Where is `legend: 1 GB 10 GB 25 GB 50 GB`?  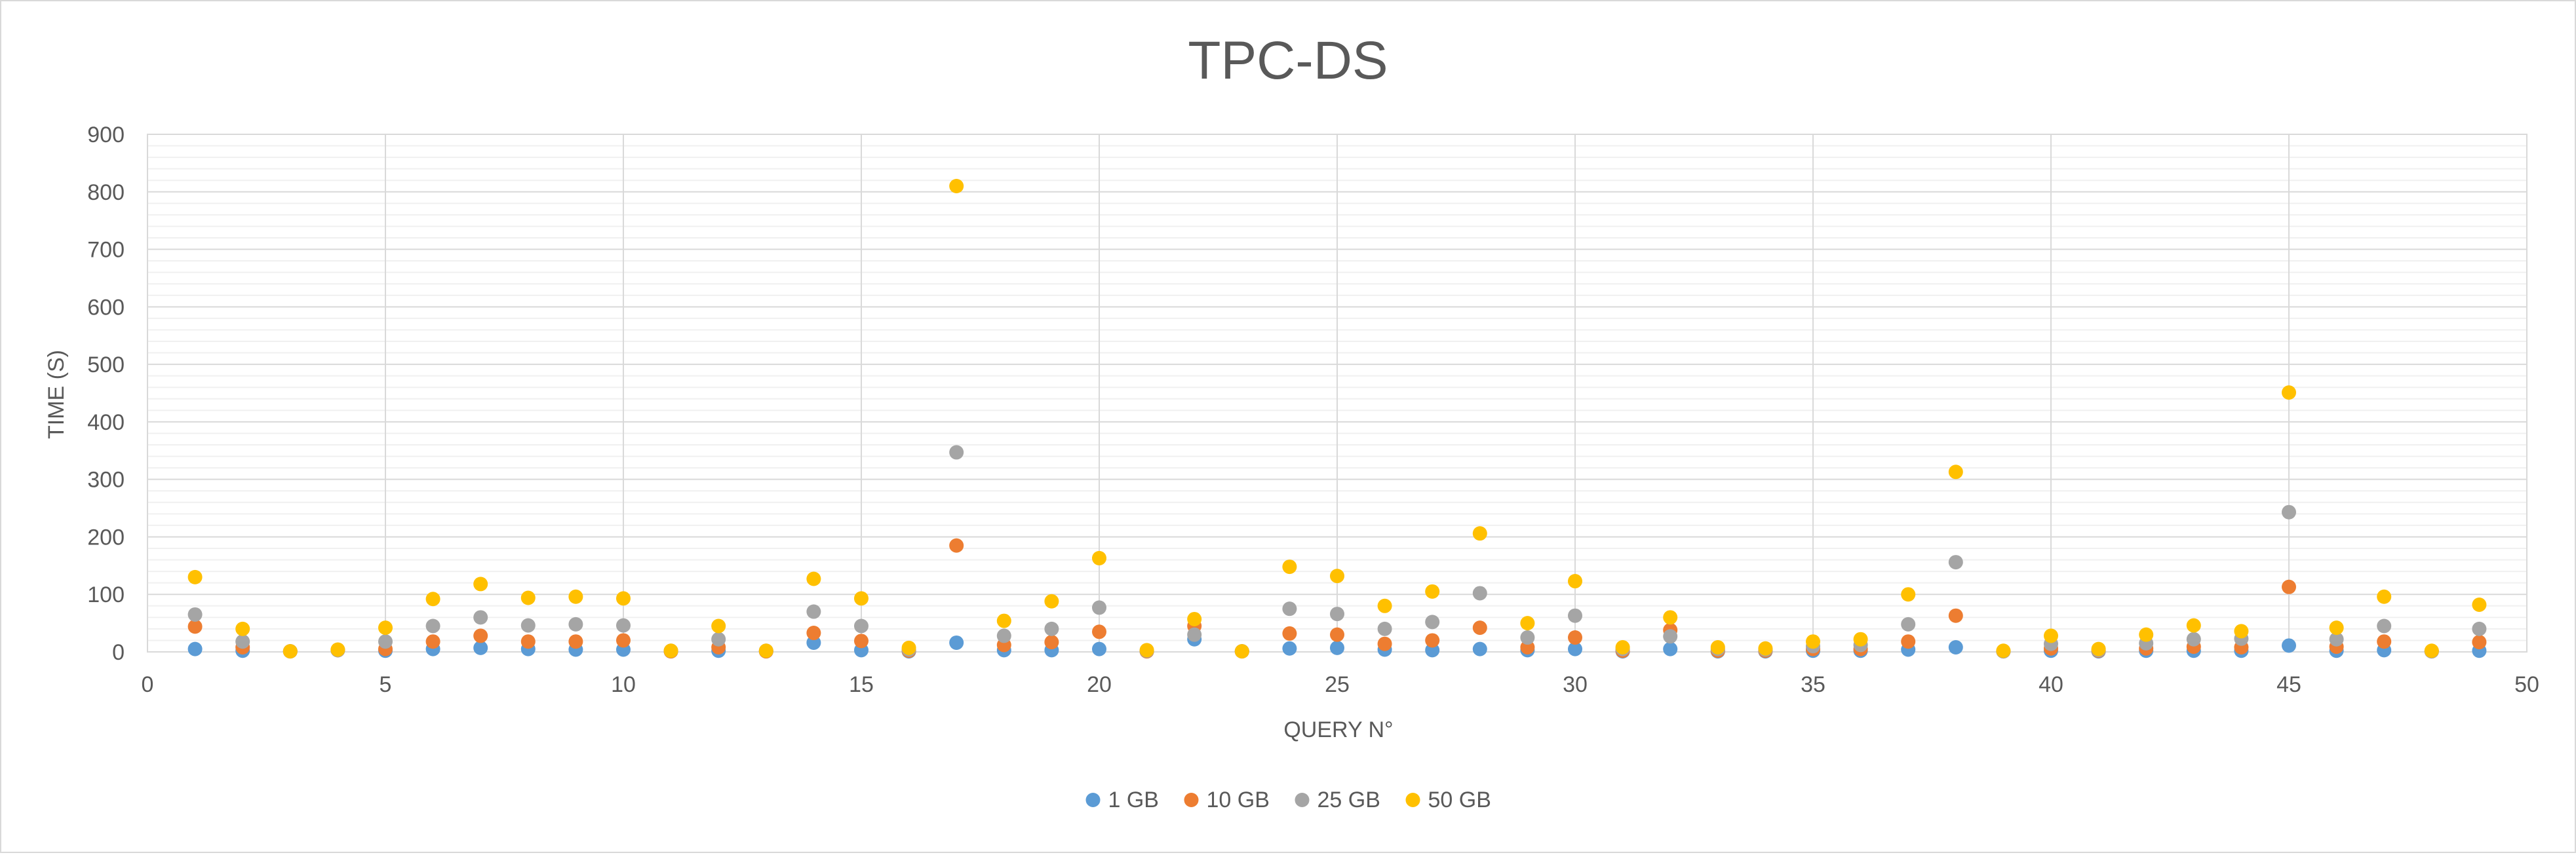
legend: 1 GB 10 GB 25 GB 50 GB is located at coordinates (1288, 800).